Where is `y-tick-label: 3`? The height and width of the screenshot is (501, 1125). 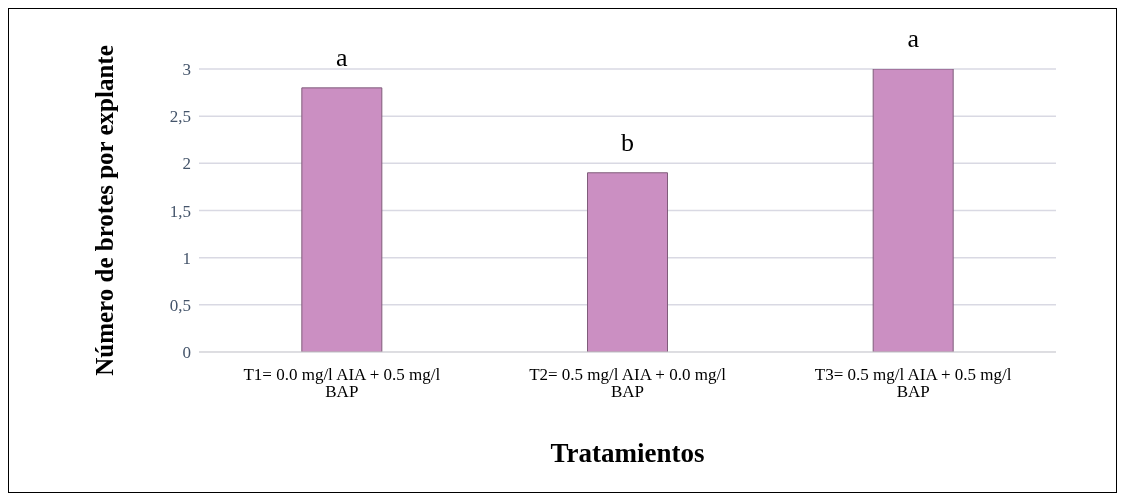 y-tick-label: 3 is located at coordinates (186, 70).